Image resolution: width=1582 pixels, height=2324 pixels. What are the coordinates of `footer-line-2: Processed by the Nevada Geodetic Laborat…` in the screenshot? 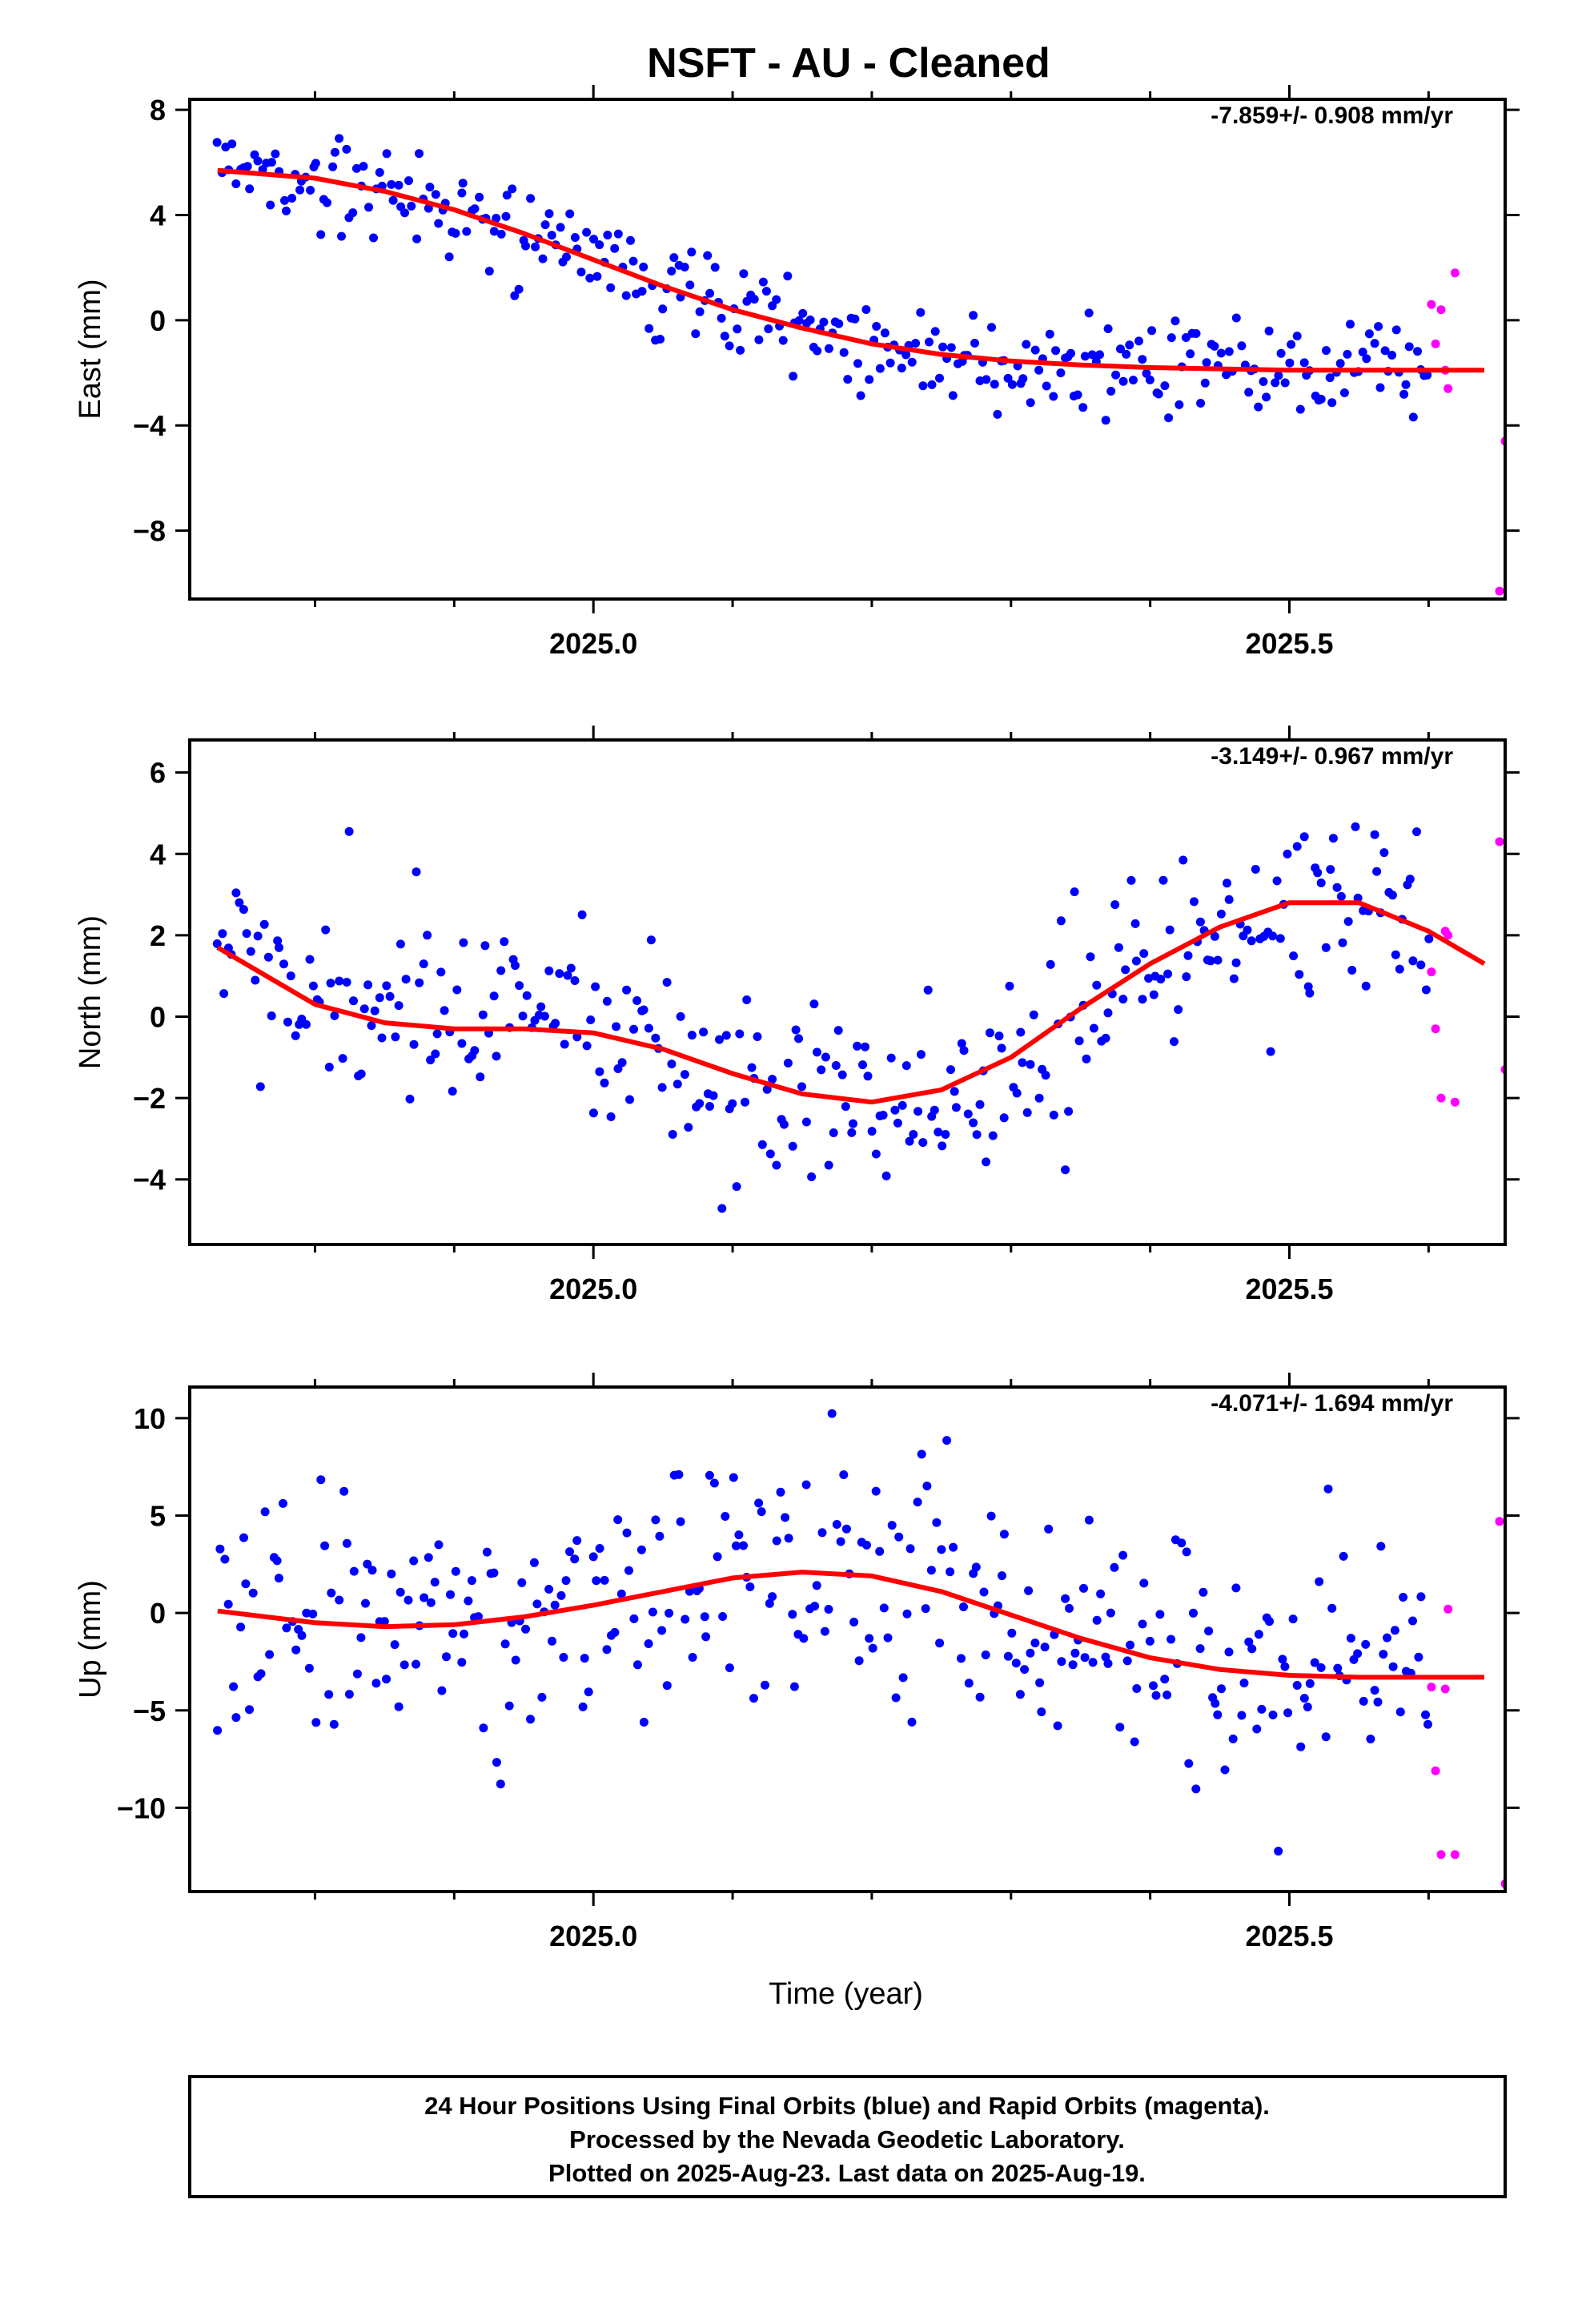 It's located at (847, 2139).